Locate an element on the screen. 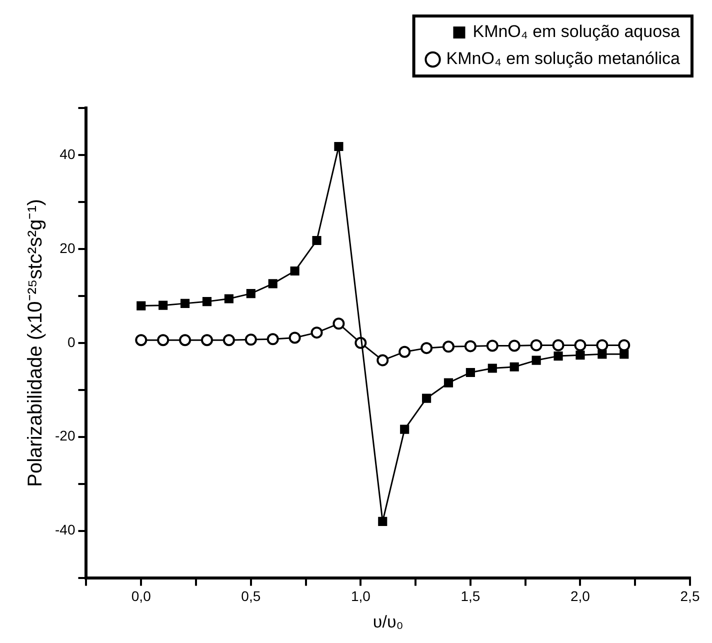 The width and height of the screenshot is (712, 643). y-axis-title: Polarizabilidade (x10⁻²⁵stc²s²g⁻¹) is located at coordinates (35, 342).